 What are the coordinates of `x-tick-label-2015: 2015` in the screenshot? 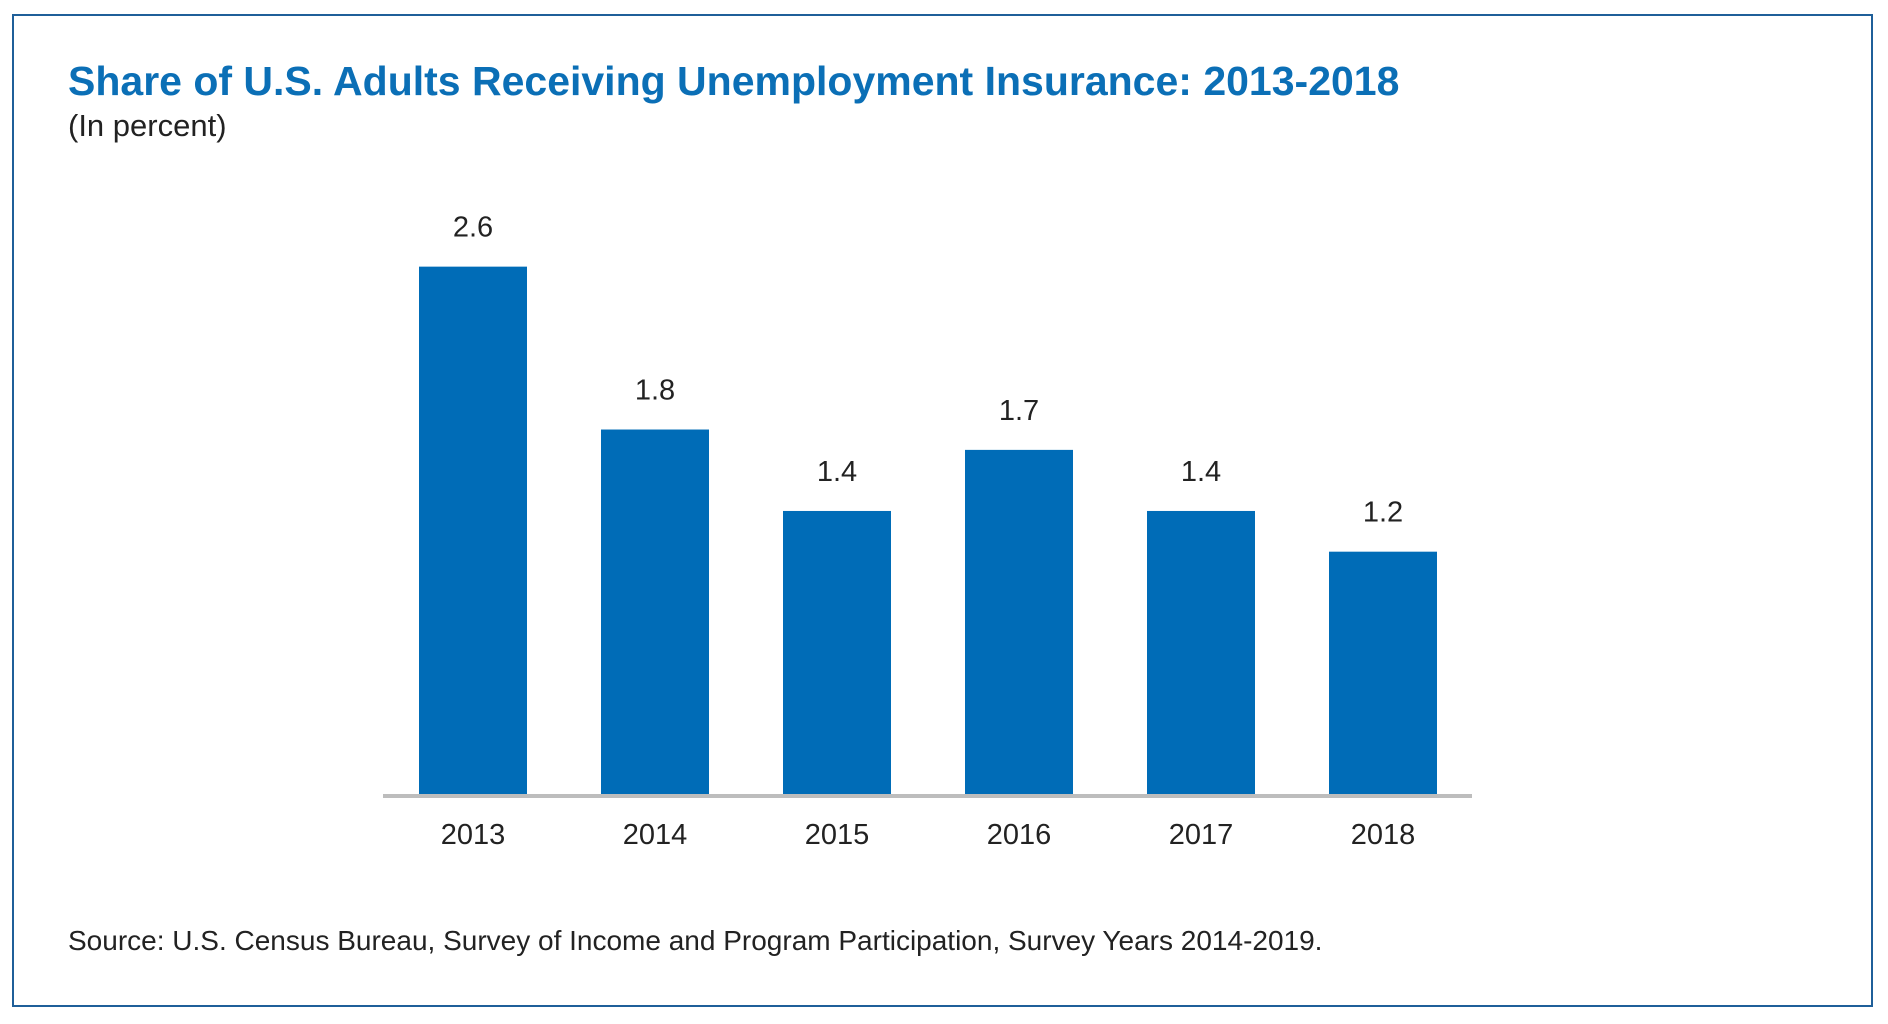 It's located at (837, 835).